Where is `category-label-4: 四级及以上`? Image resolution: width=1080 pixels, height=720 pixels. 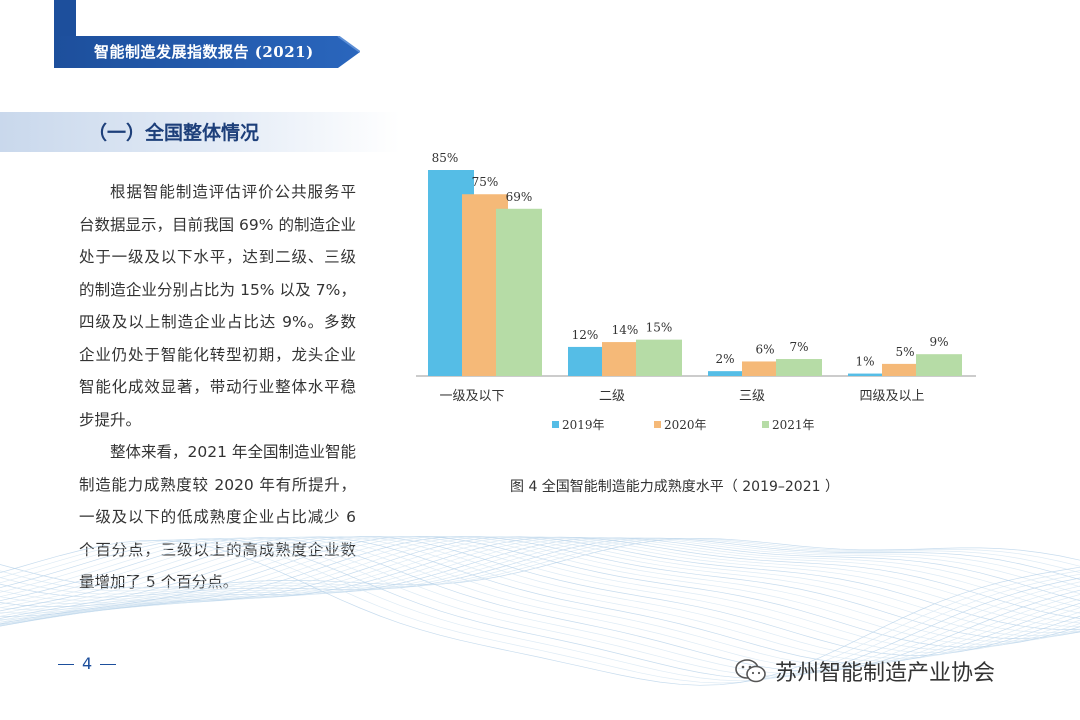 category-label-4: 四级及以上 is located at coordinates (891, 396).